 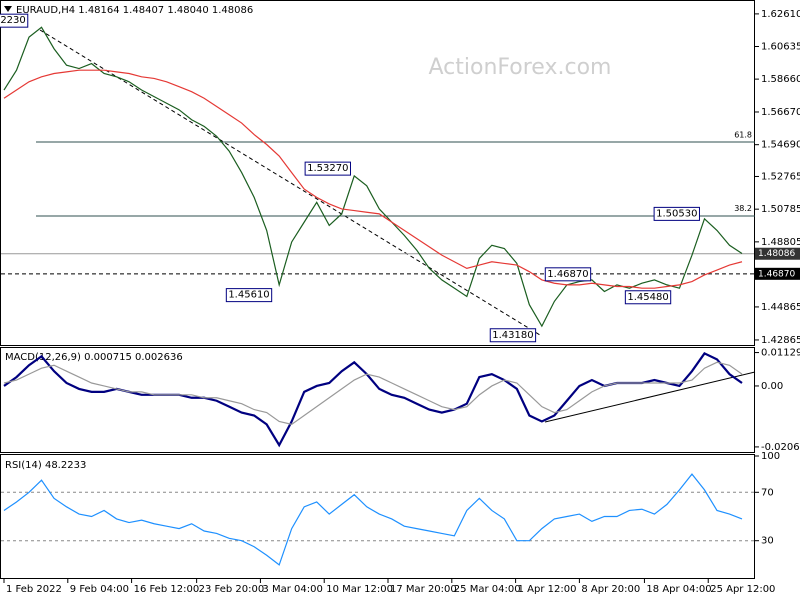 What do you see at coordinates (292, 589) in the screenshot?
I see `x-tick-label: 3 Mar 04:00` at bounding box center [292, 589].